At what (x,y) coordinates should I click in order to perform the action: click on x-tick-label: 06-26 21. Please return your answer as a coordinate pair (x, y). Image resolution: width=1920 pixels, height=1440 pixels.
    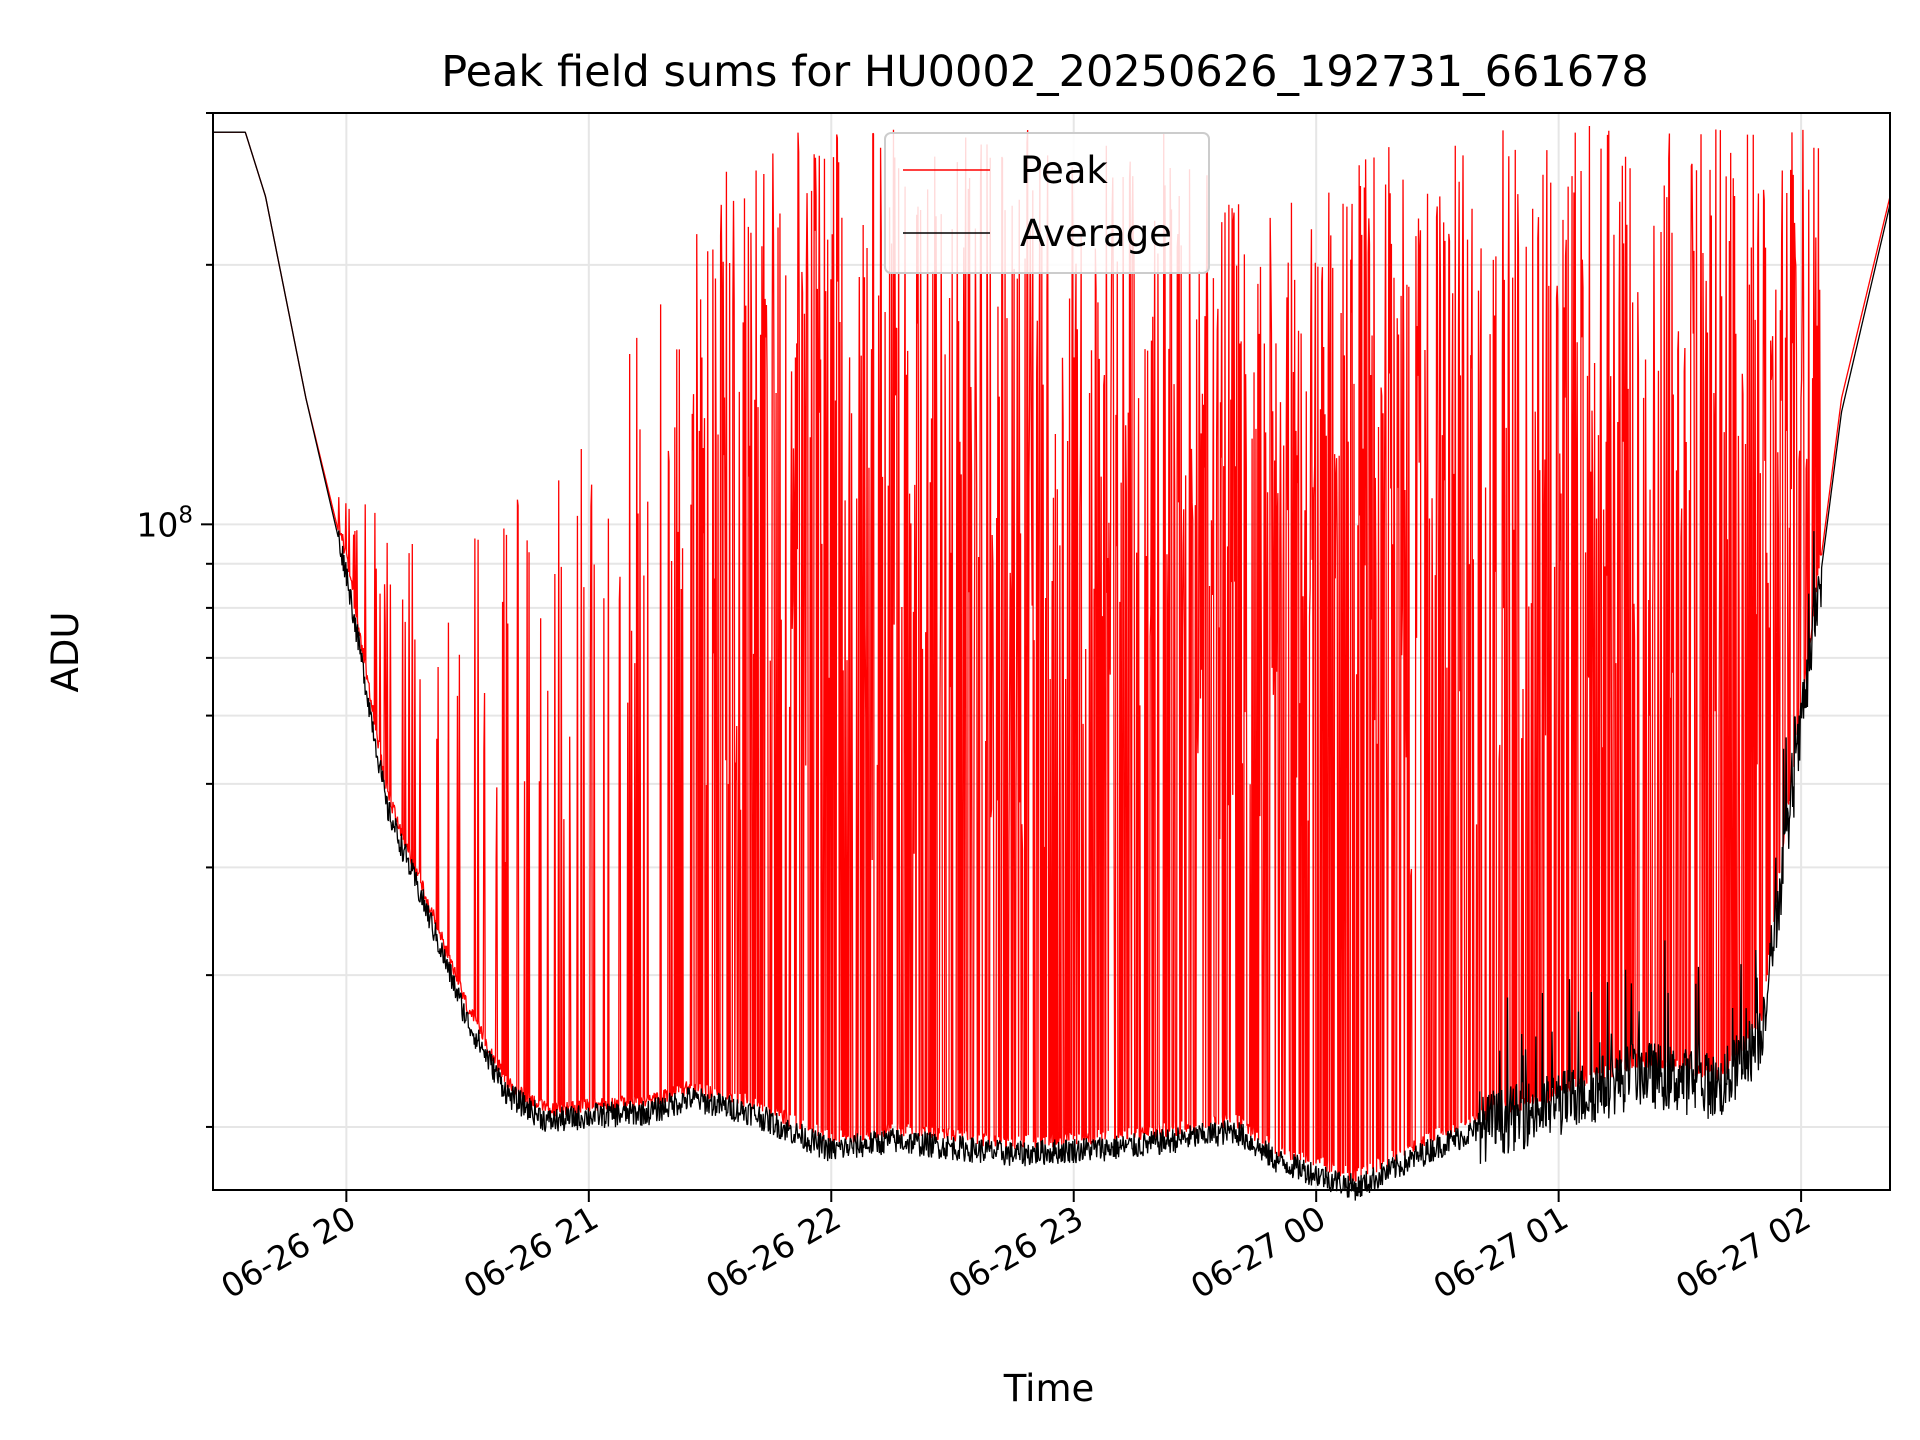
    Looking at the image, I should click on (531, 1252).